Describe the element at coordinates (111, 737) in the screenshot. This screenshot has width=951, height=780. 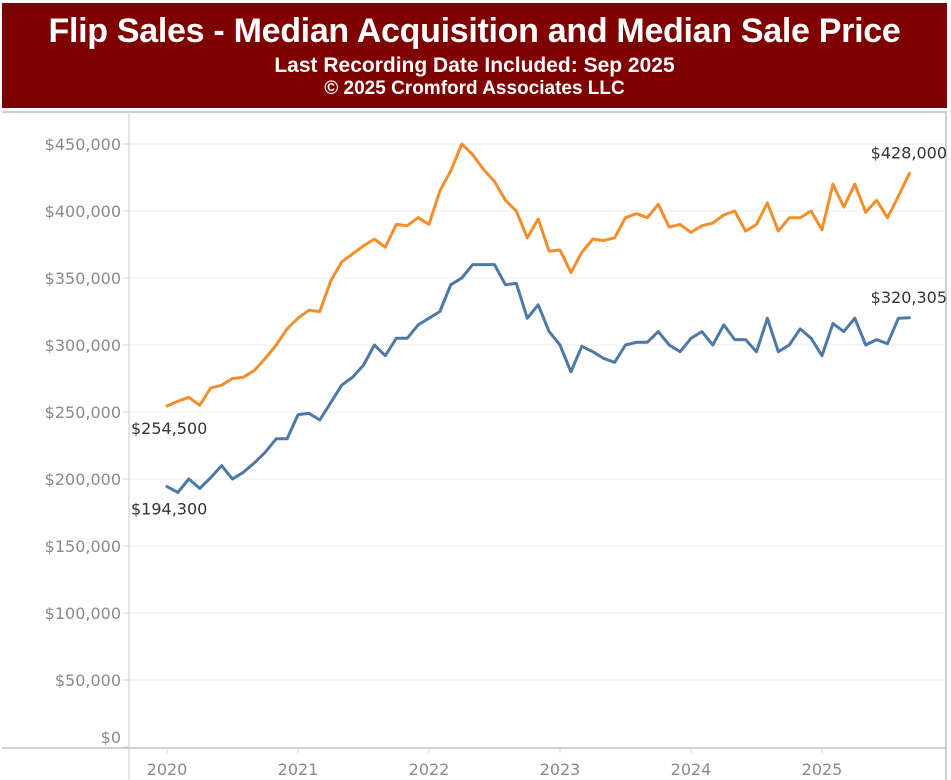
I see `y-tick-label: $0` at that location.